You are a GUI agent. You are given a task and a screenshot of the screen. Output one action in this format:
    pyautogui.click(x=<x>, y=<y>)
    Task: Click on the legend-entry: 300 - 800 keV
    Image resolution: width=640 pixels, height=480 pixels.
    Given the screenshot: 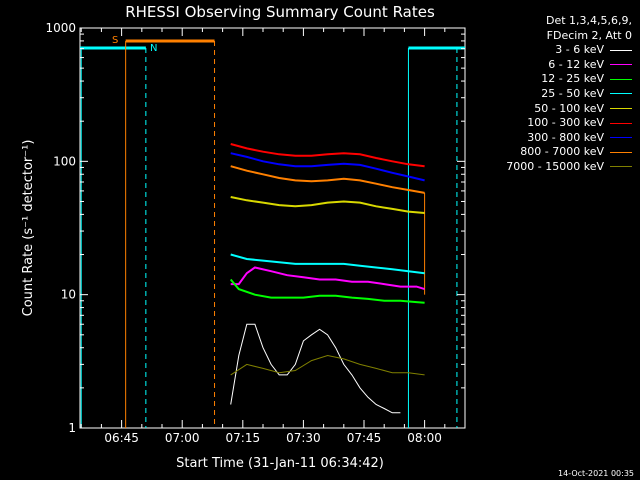 What is the action you would take?
    pyautogui.click(x=547, y=138)
    